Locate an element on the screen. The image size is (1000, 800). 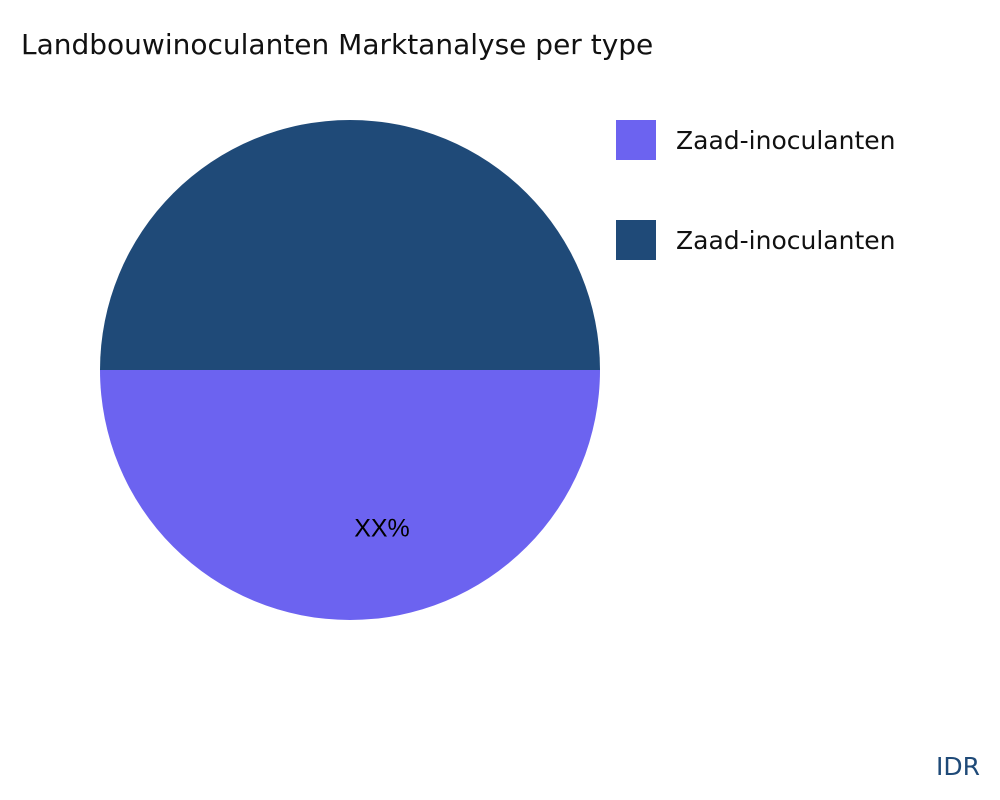
brand-logo: IDR is located at coordinates (958, 766).